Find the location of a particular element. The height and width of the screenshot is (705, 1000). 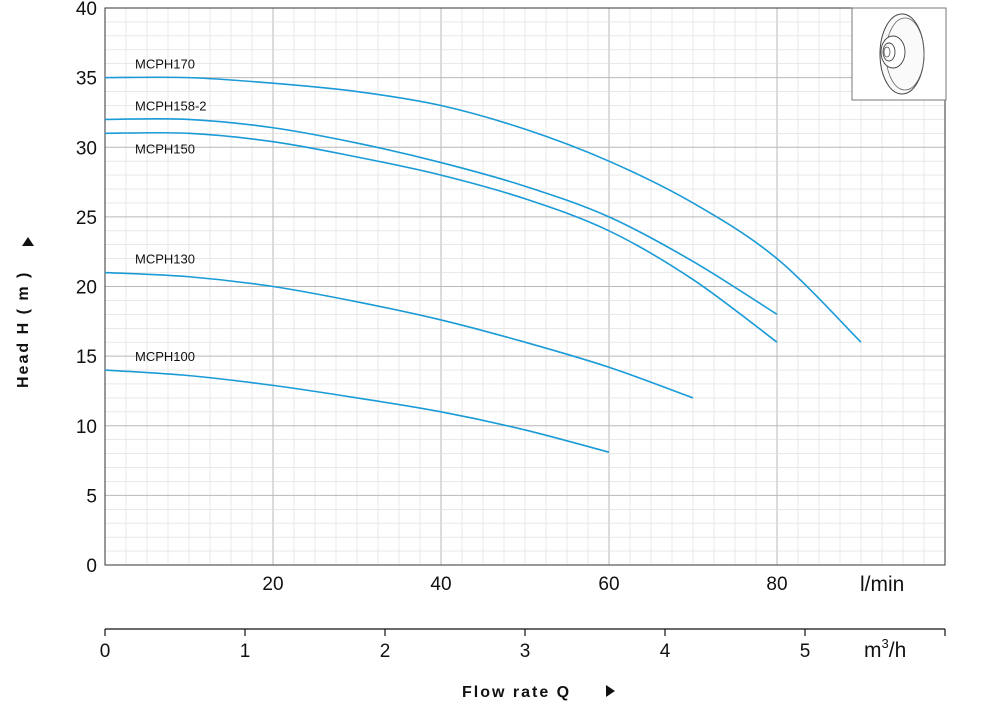

x-tick-label: 80 is located at coordinates (776, 584).